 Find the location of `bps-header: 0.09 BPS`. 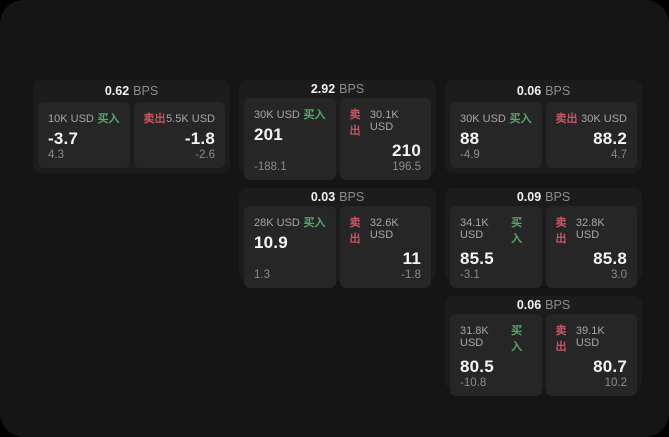

bps-header: 0.09 BPS is located at coordinates (543, 196).